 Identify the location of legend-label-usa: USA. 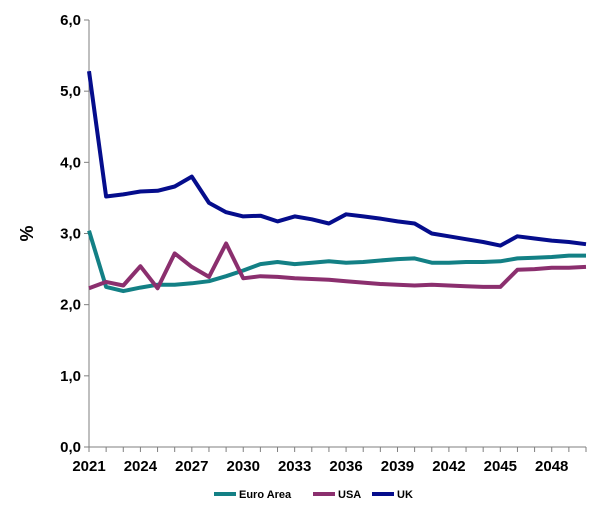
(349, 495).